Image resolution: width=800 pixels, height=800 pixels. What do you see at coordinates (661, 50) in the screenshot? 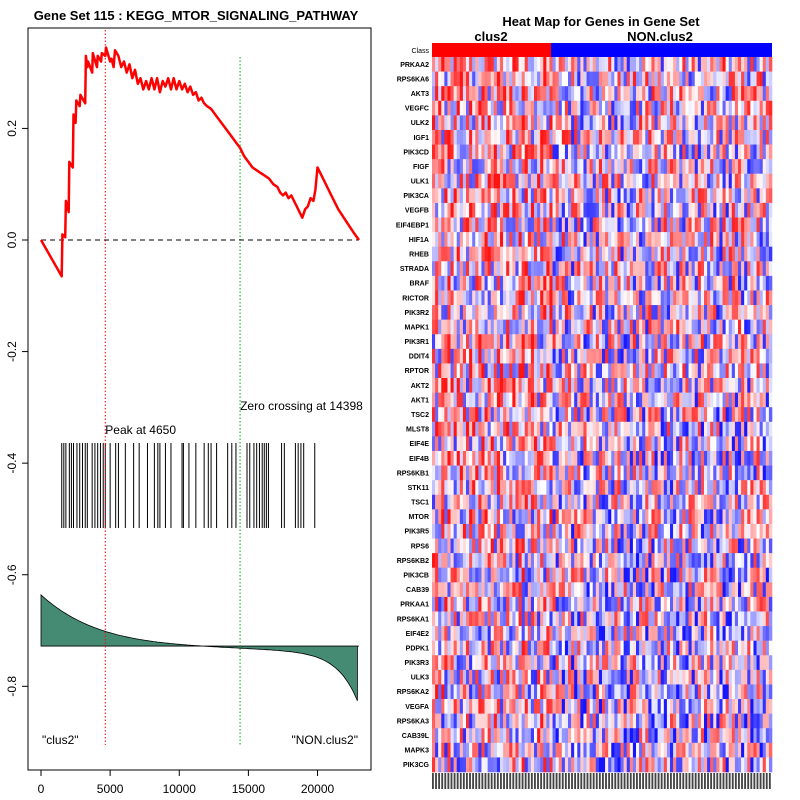
I see `class-bar-segment` at bounding box center [661, 50].